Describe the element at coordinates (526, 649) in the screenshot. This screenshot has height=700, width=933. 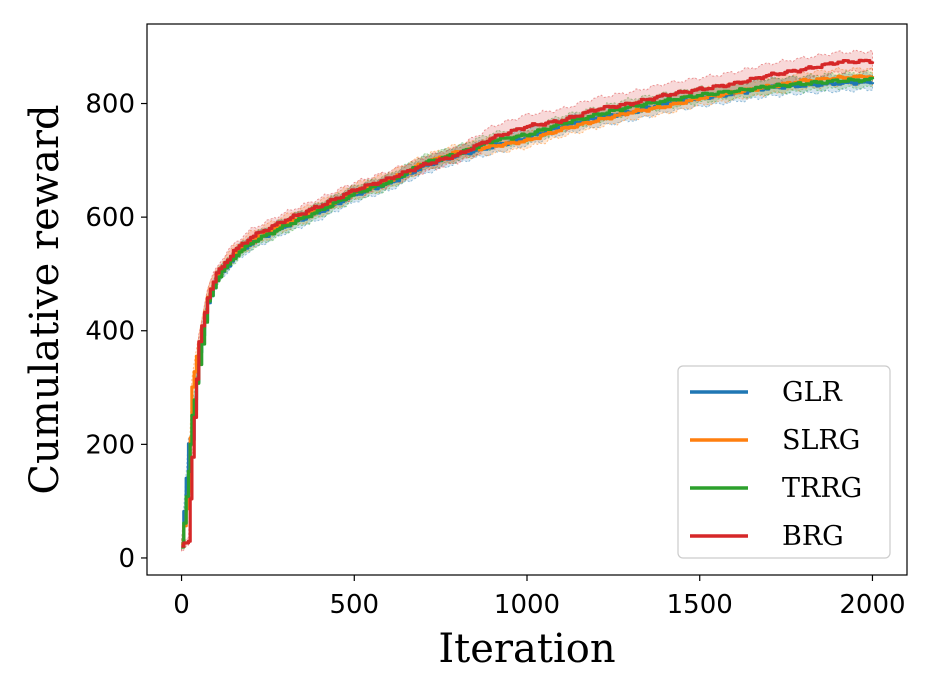
I see `x-axis-title: Iteration` at that location.